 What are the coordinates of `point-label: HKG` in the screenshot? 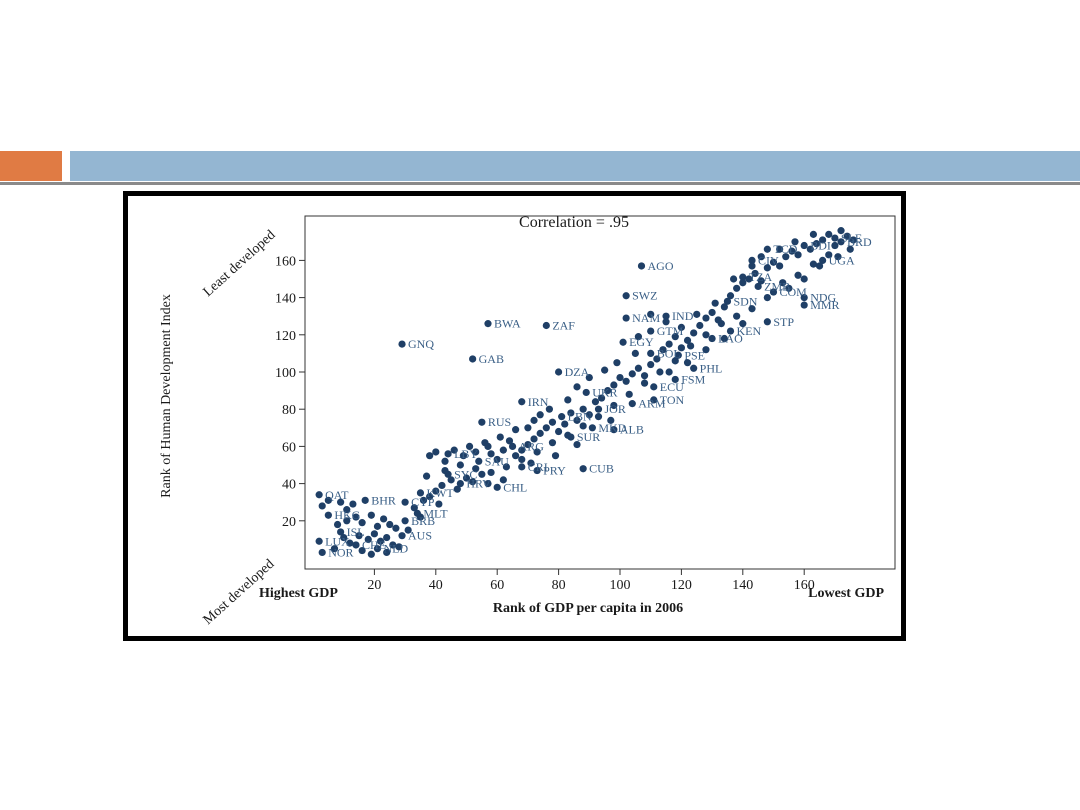 It's located at (347, 515).